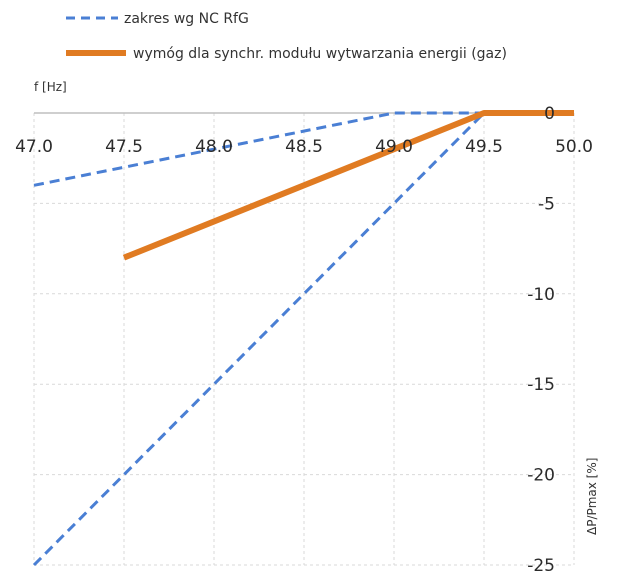 Image resolution: width=639 pixels, height=576 pixels. Describe the element at coordinates (541, 385) in the screenshot. I see `y-tick-label-3: -15` at that location.